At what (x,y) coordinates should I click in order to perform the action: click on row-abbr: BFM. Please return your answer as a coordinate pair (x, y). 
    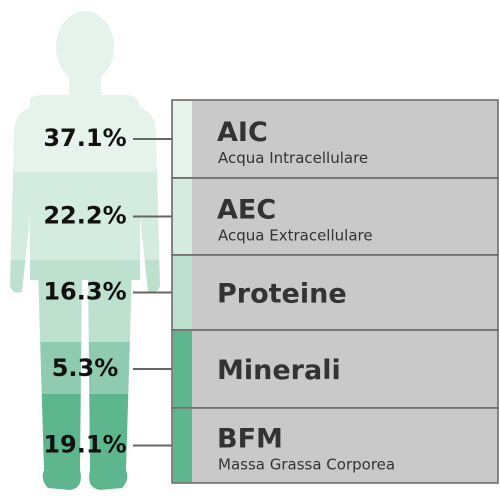
    Looking at the image, I should click on (250, 439).